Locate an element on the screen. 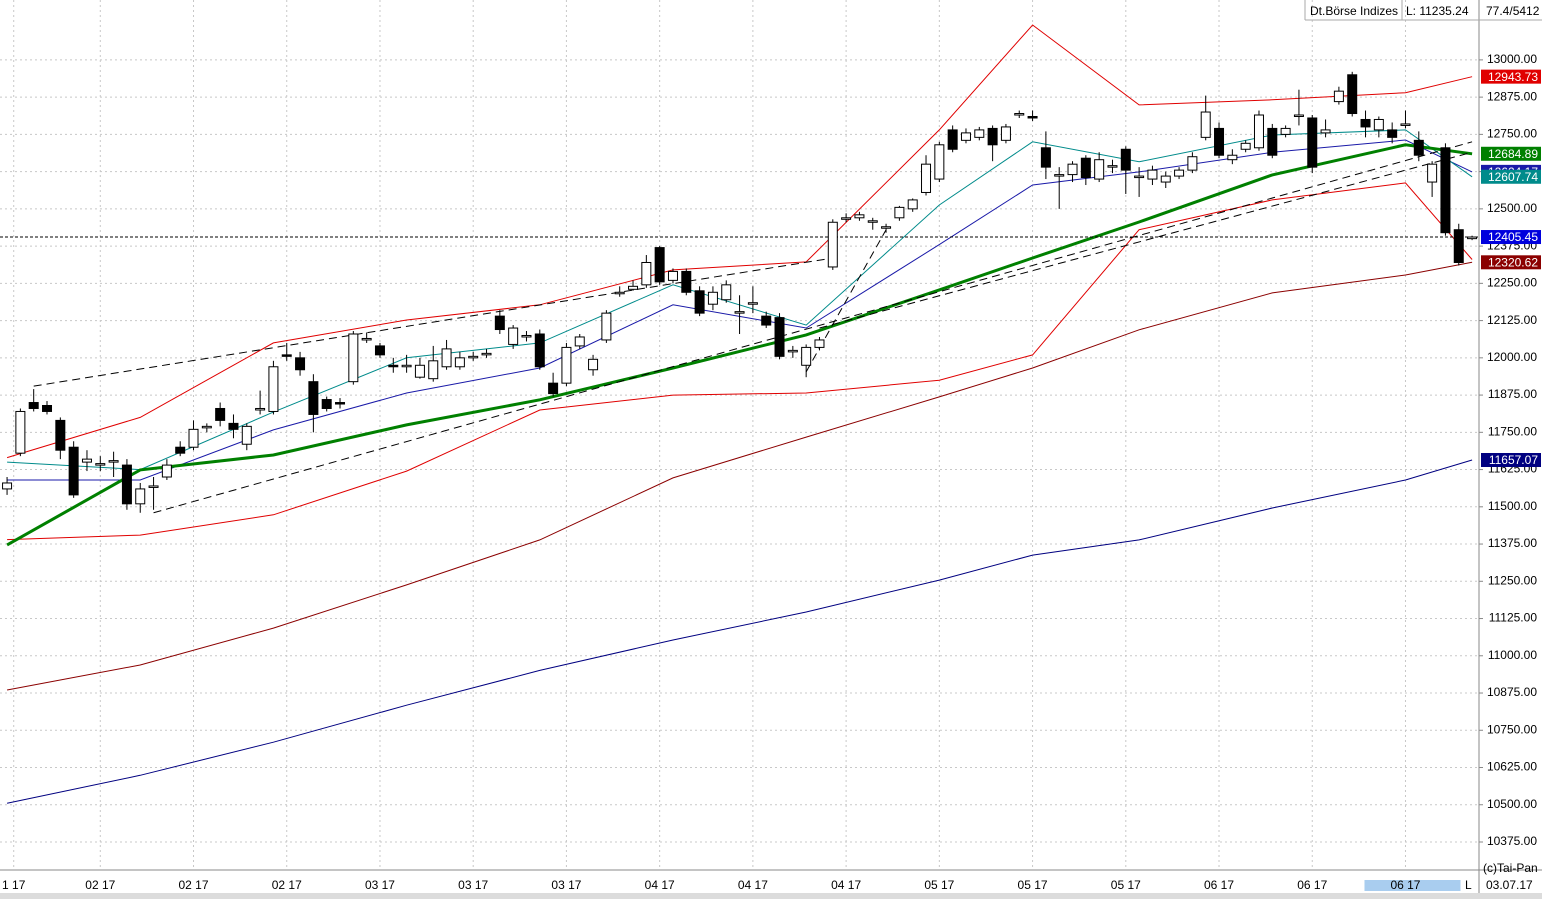  y-tick-label: 12000.00 is located at coordinates (1512, 357).